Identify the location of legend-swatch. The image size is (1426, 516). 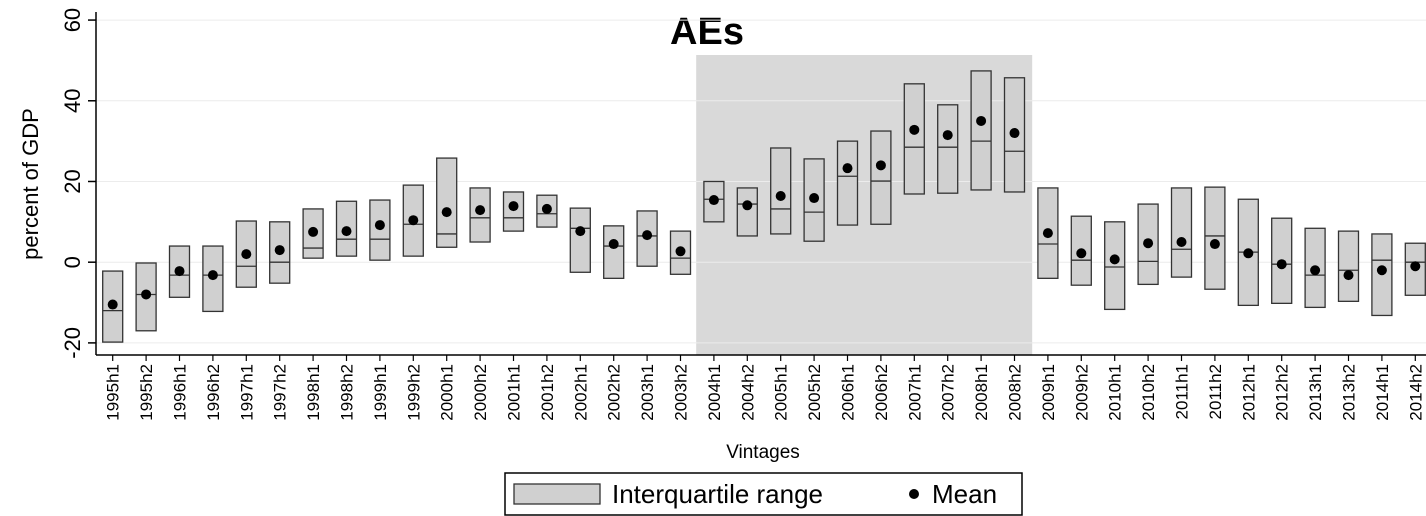
(557, 494).